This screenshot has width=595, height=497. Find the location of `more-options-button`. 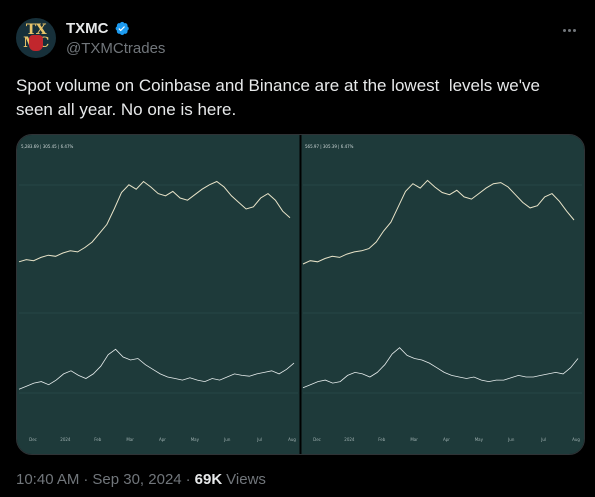

more-options-button is located at coordinates (569, 30).